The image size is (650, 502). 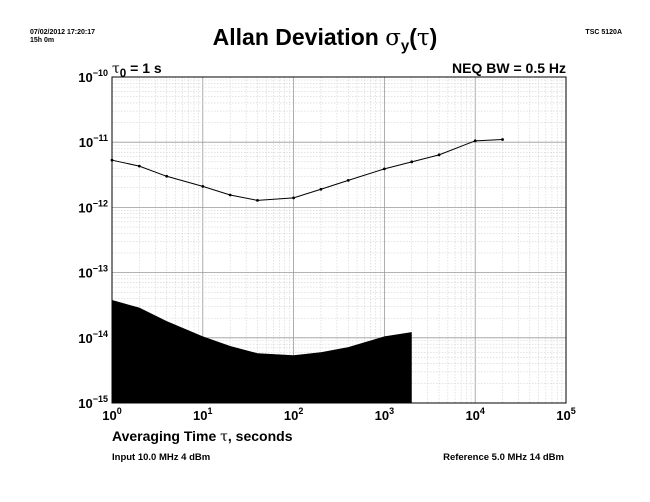 I want to click on x-tick-label-exponent: 1, so click(x=210, y=411).